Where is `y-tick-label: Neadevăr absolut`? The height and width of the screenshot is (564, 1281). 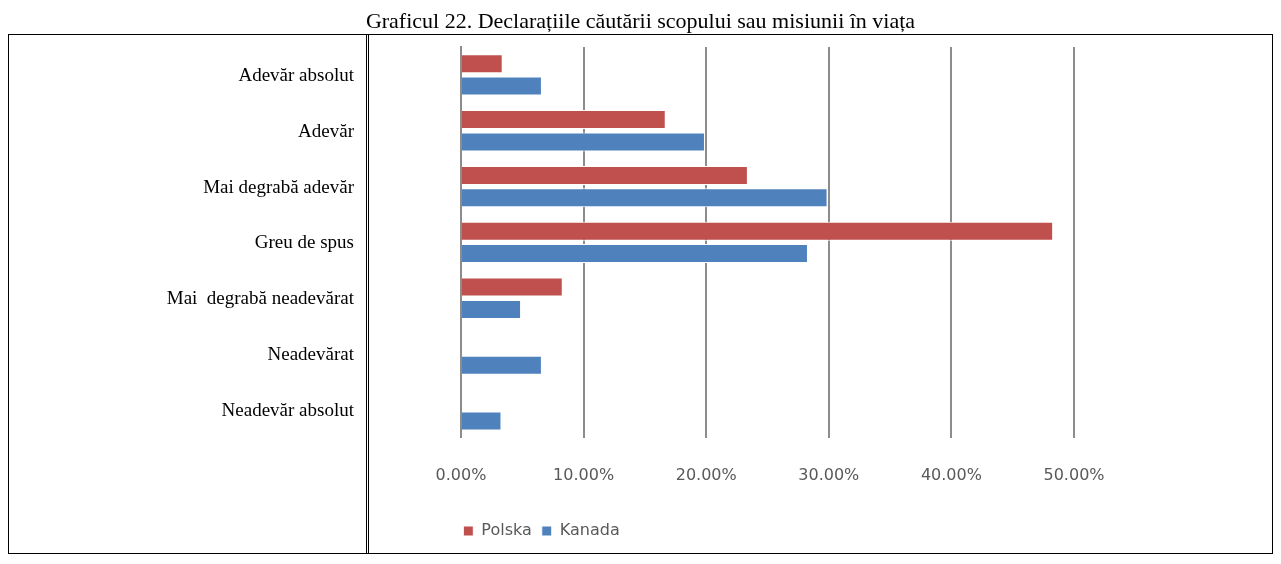
y-tick-label: Neadevăr absolut is located at coordinates (287, 409).